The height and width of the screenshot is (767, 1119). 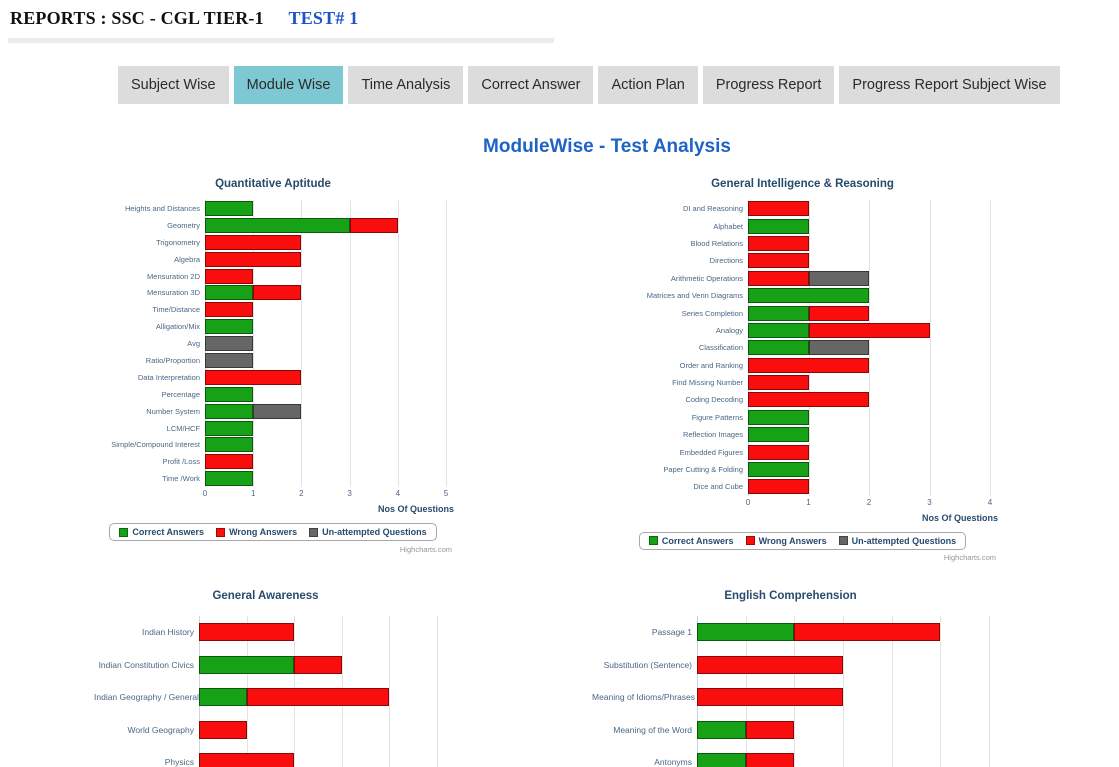 What do you see at coordinates (748, 502) in the screenshot?
I see `axis-tick-label: 0` at bounding box center [748, 502].